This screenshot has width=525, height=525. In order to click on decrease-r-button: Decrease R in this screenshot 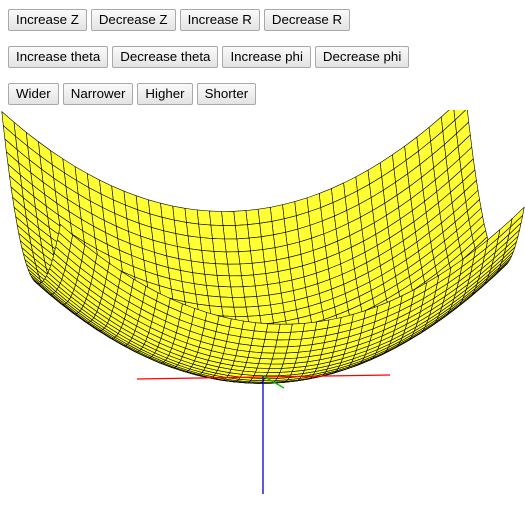, I will do `click(307, 20)`.